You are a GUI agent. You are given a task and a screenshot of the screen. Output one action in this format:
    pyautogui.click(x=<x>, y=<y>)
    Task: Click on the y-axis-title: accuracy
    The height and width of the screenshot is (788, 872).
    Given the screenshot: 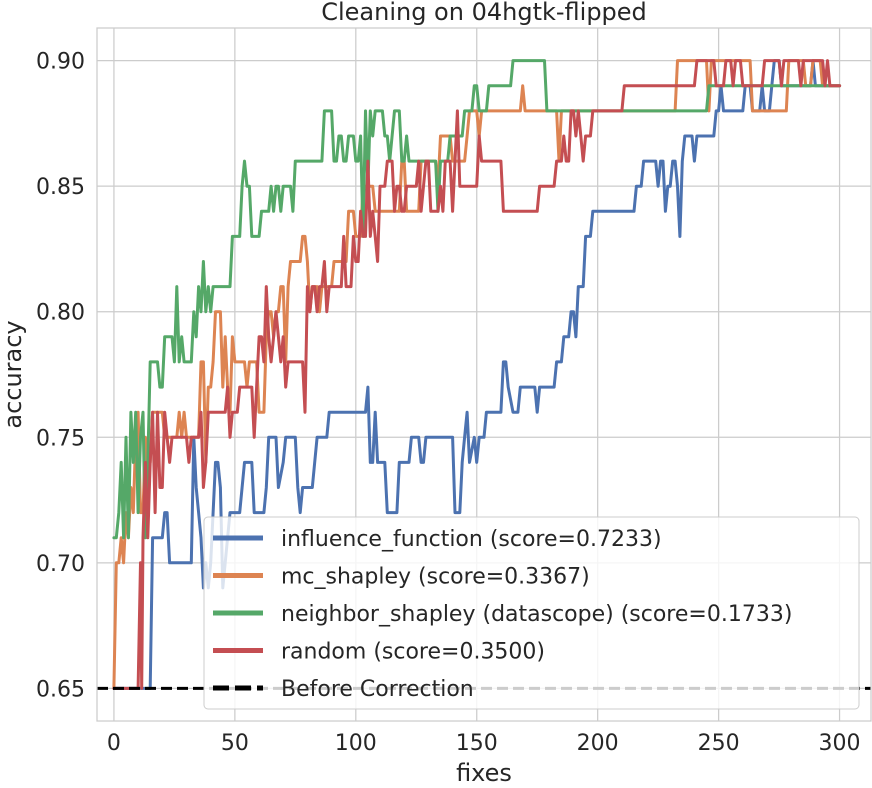 What is the action you would take?
    pyautogui.click(x=13, y=374)
    